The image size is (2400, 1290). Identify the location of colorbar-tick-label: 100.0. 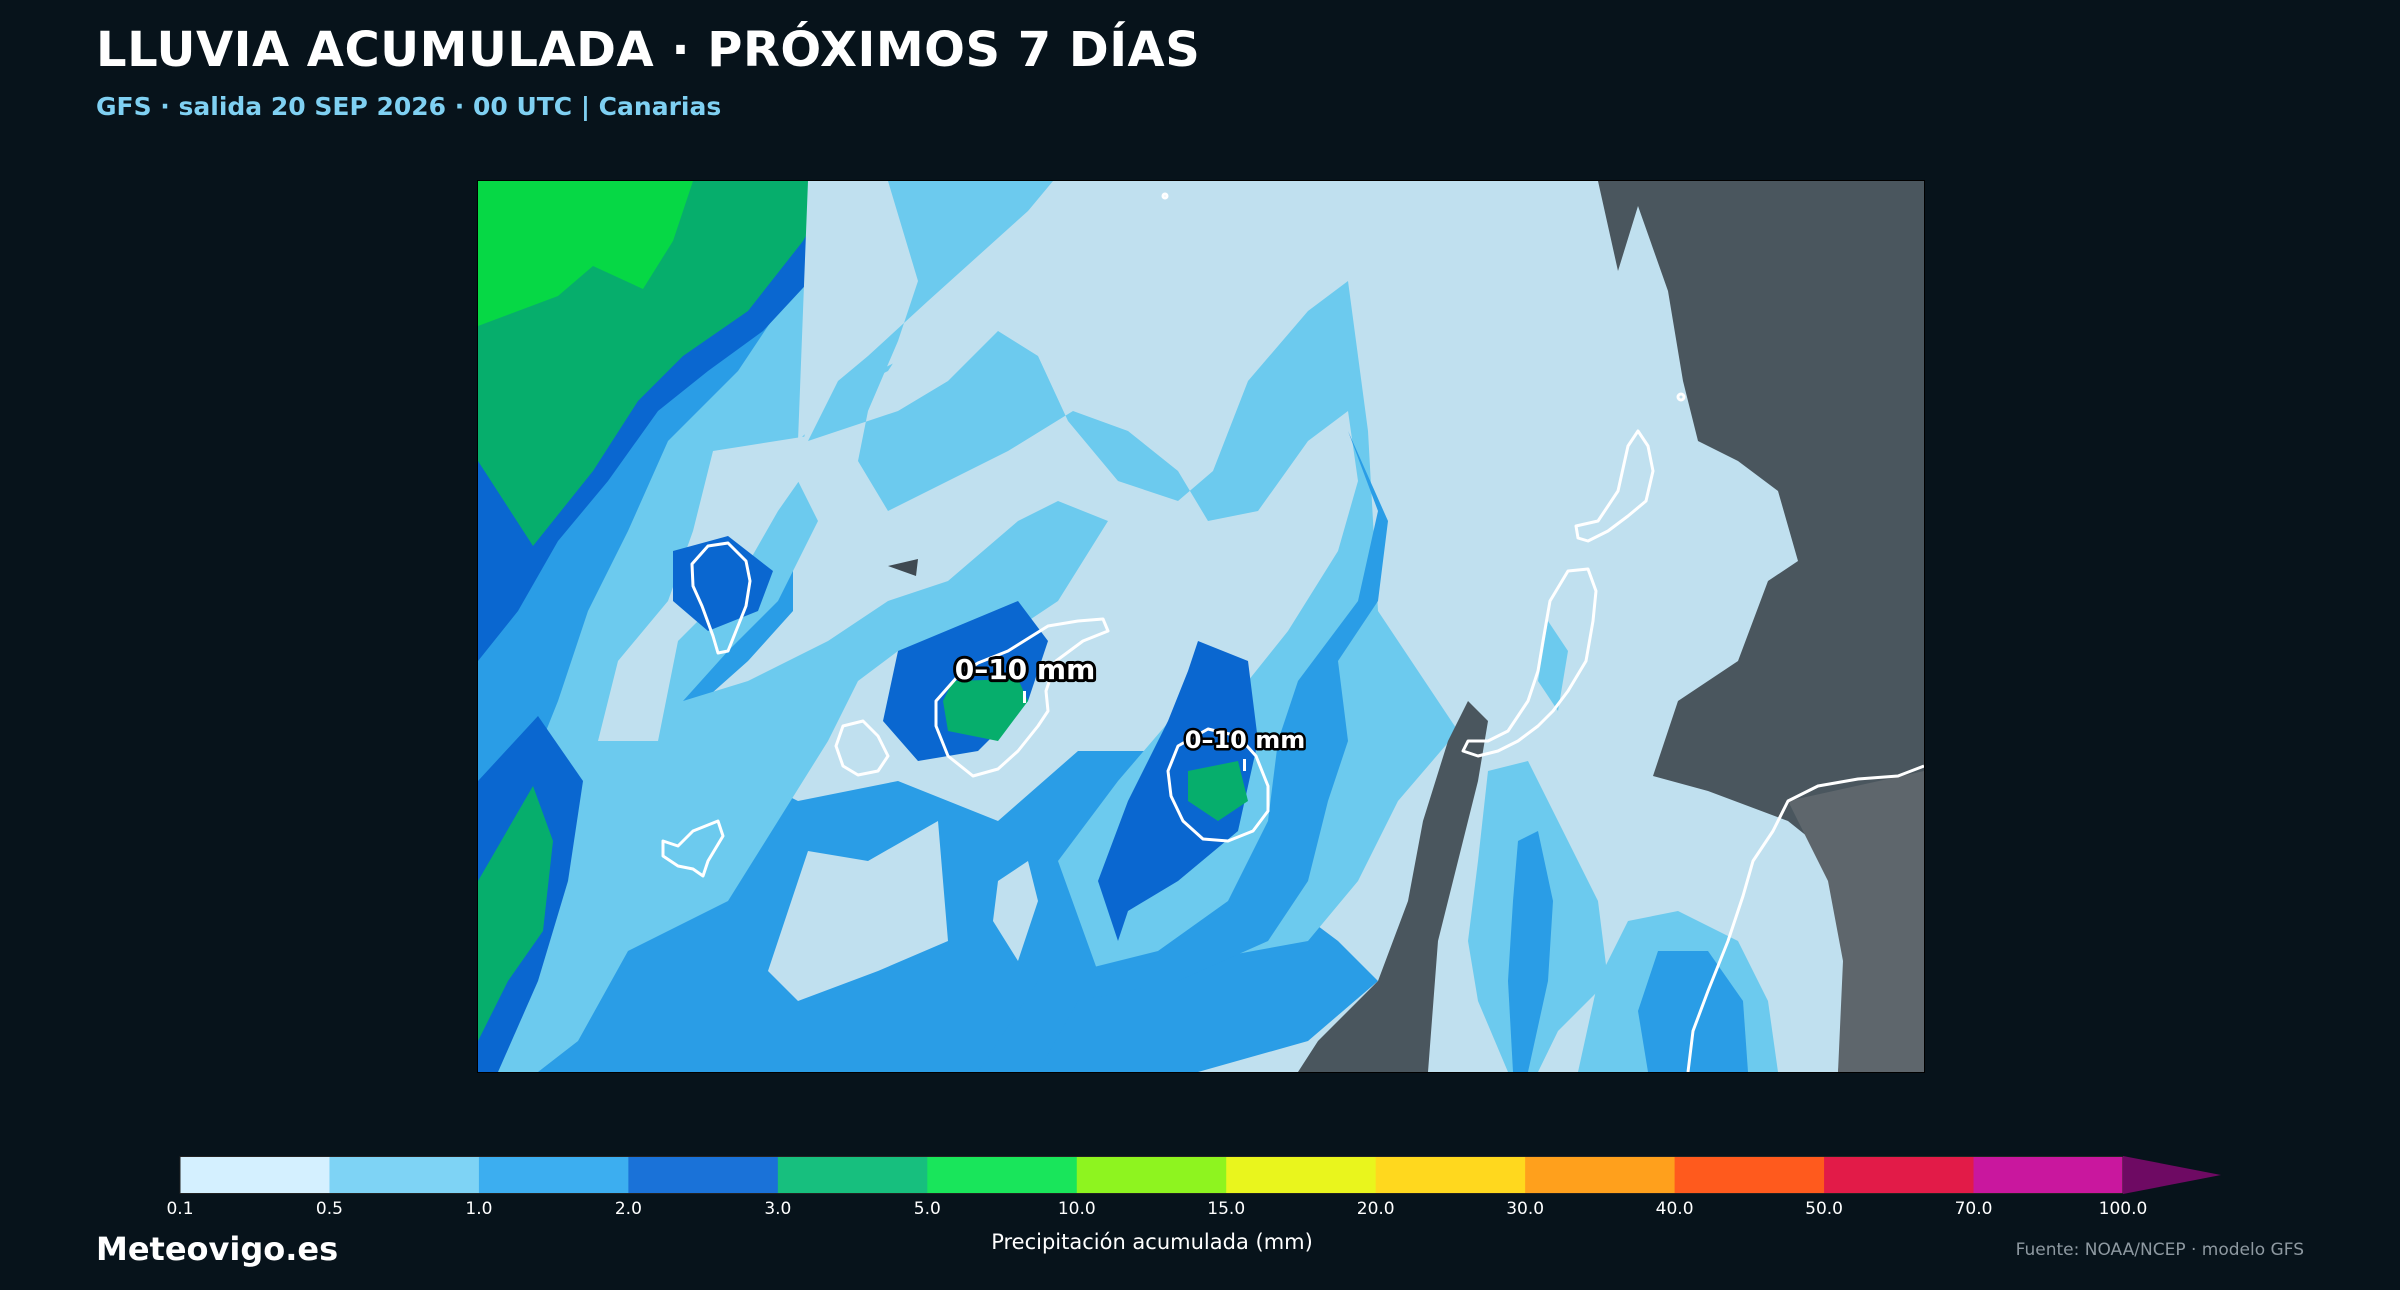
(2123, 1209).